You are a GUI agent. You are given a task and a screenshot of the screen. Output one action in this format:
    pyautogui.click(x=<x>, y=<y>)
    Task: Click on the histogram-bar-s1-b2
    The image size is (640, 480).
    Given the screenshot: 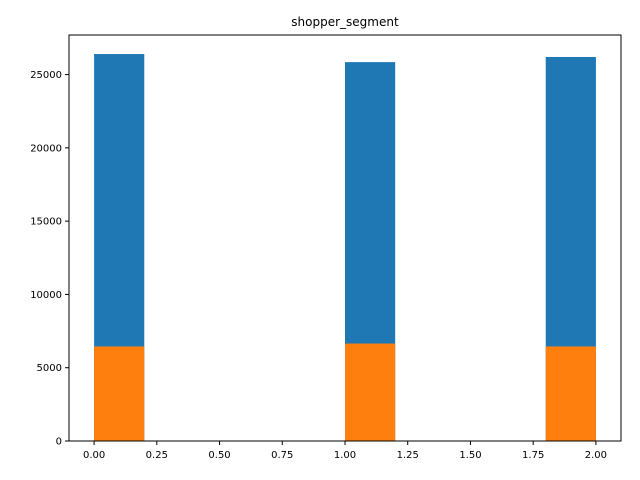 What is the action you would take?
    pyautogui.click(x=570, y=393)
    